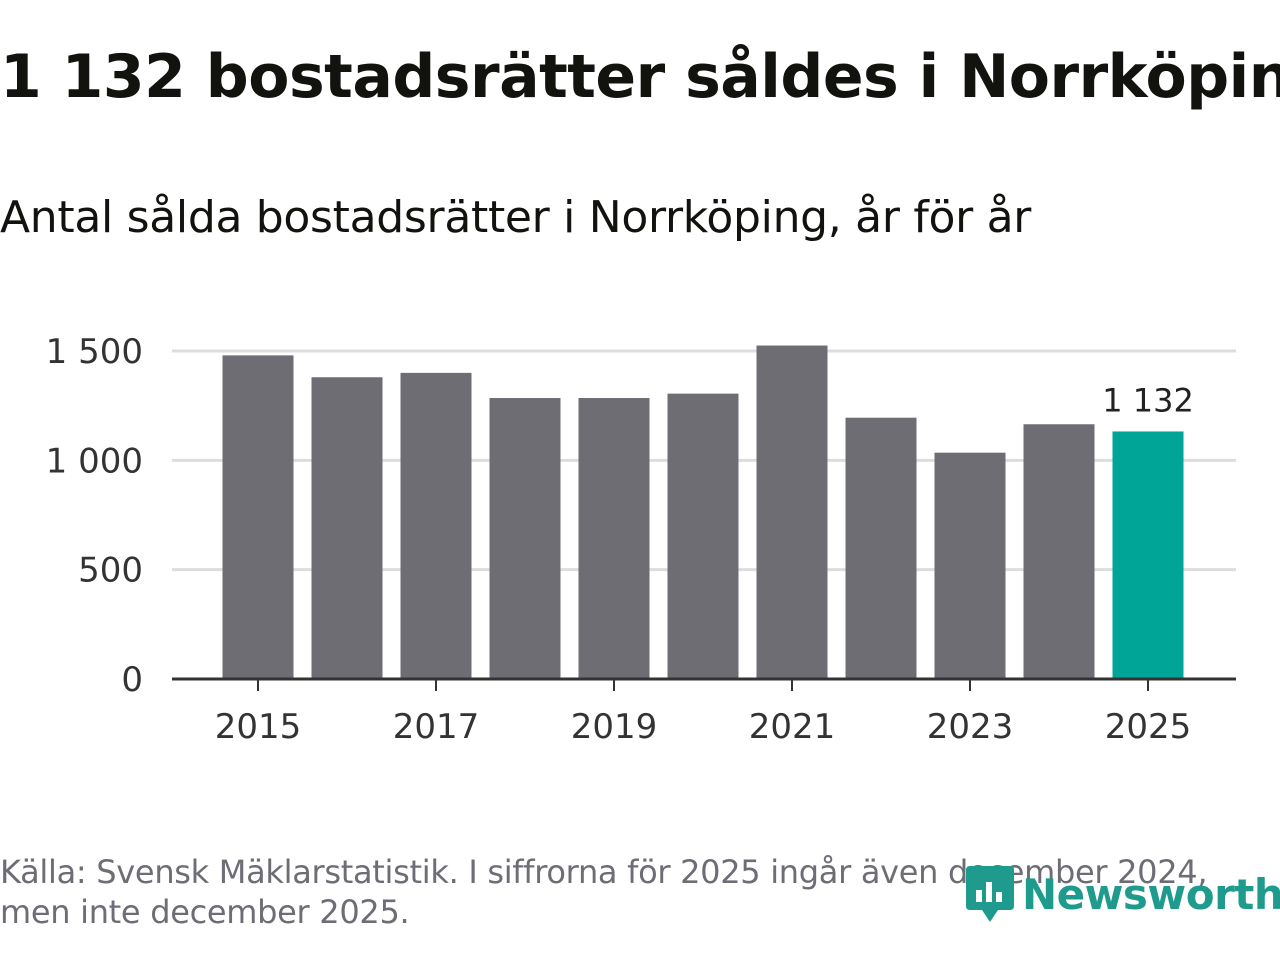 This screenshot has height=960, width=1280. What do you see at coordinates (640, 77) in the screenshot?
I see `chart-title: 1 132 bostadsrätter såldes i Norrköping` at bounding box center [640, 77].